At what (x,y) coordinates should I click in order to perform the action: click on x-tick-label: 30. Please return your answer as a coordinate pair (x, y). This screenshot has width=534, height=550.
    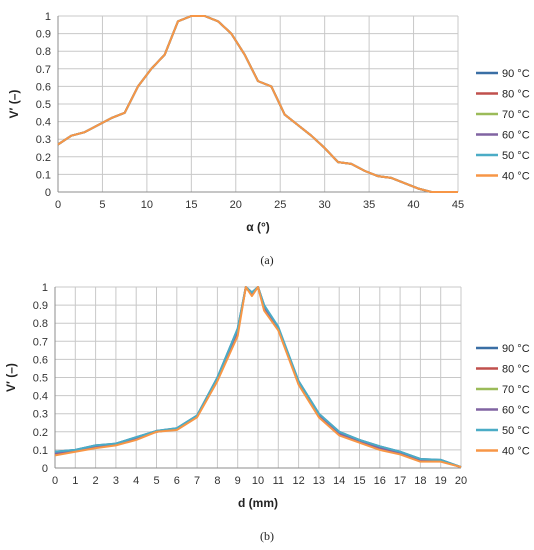
    Looking at the image, I should click on (325, 205).